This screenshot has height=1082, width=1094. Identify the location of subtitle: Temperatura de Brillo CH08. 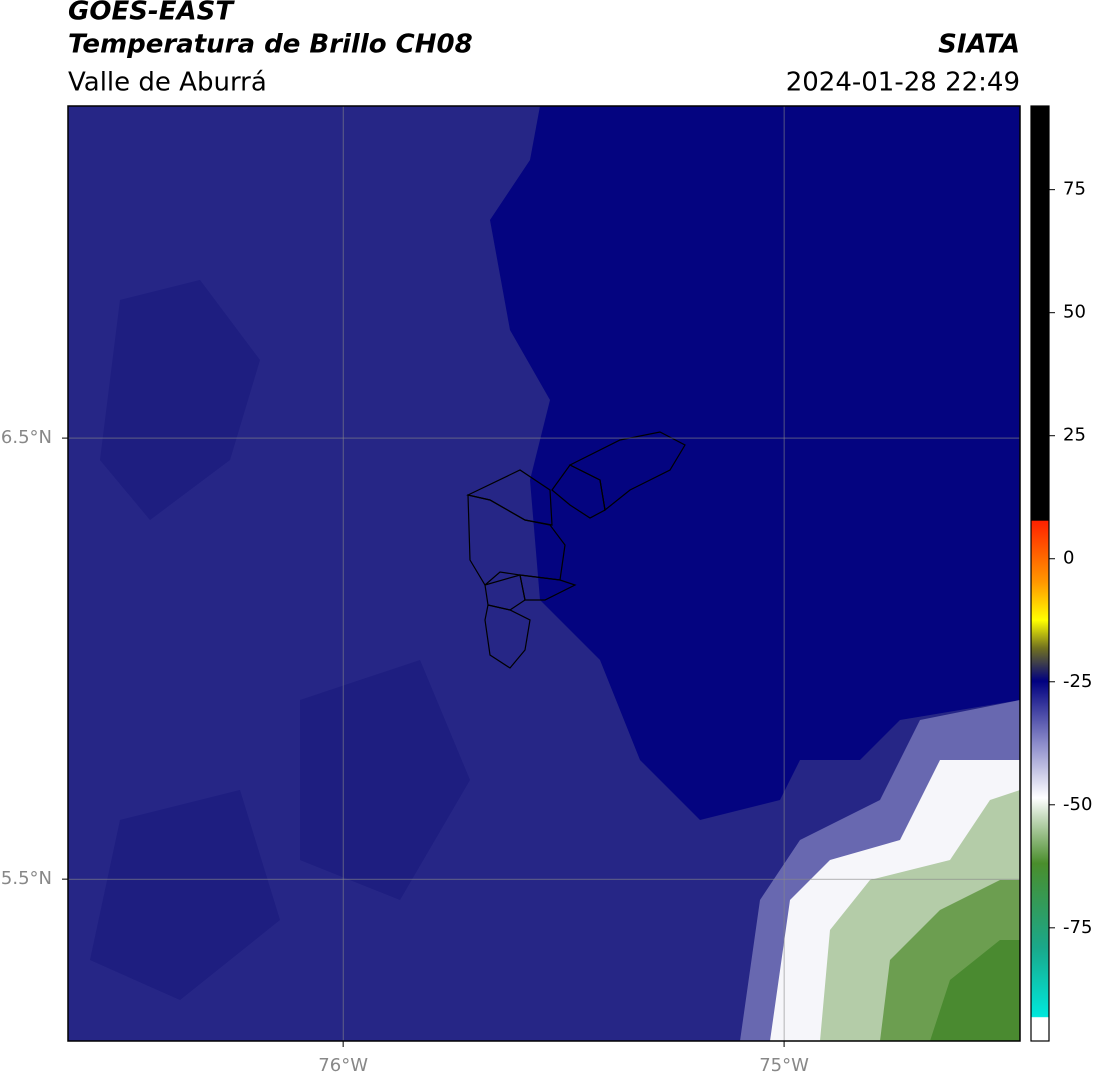
(270, 45).